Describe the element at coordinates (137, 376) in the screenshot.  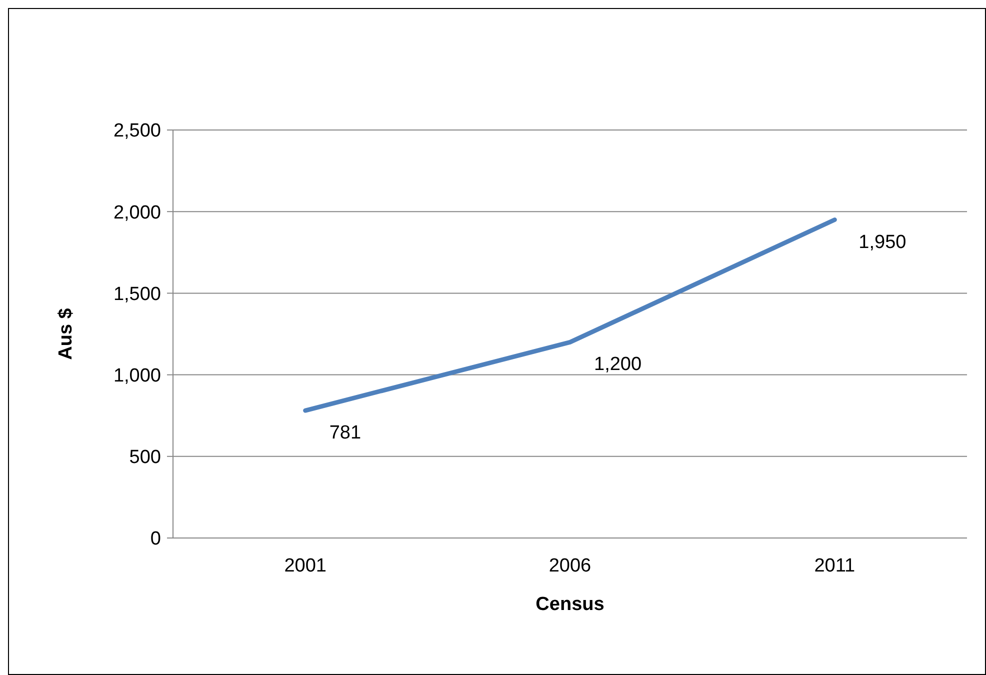
I see `y-tick-label: 1,000` at that location.